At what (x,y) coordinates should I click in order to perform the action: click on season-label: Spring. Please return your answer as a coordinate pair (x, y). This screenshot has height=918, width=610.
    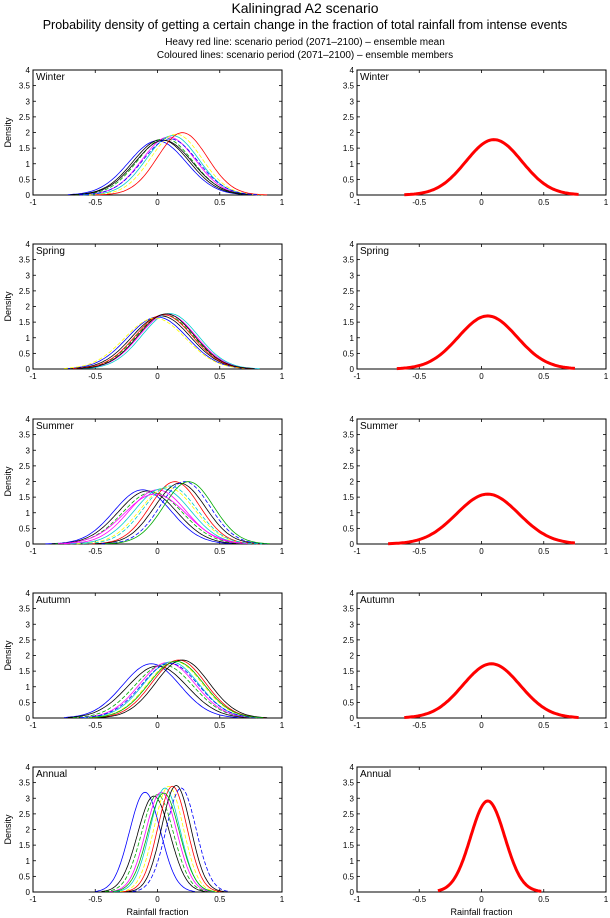
    Looking at the image, I should click on (50, 251).